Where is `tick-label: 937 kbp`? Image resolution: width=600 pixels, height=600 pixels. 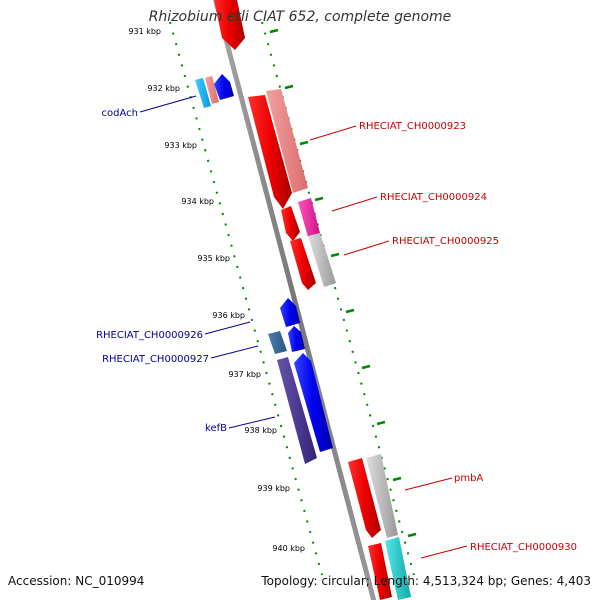 tick-label: 937 kbp is located at coordinates (244, 374).